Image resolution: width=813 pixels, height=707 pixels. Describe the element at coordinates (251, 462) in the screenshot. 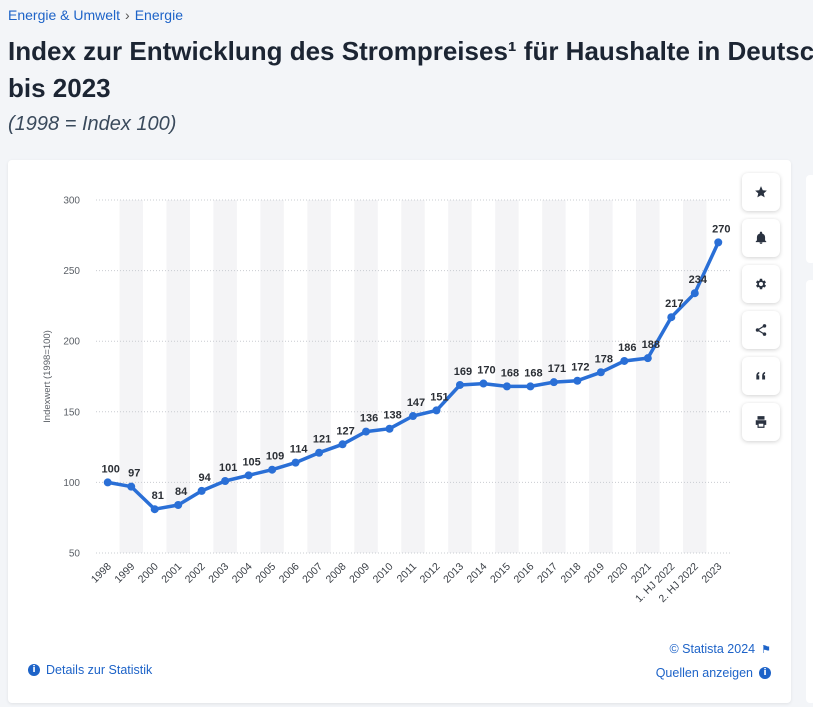

I see `data-label: 105` at that location.